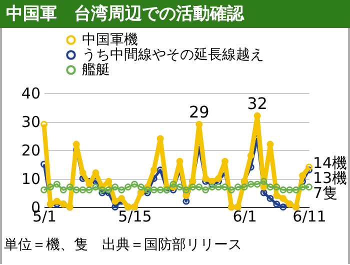 This screenshot has height=265, width=350. What do you see at coordinates (309, 217) in the screenshot?
I see `x-tick-label: 6/11` at bounding box center [309, 217].